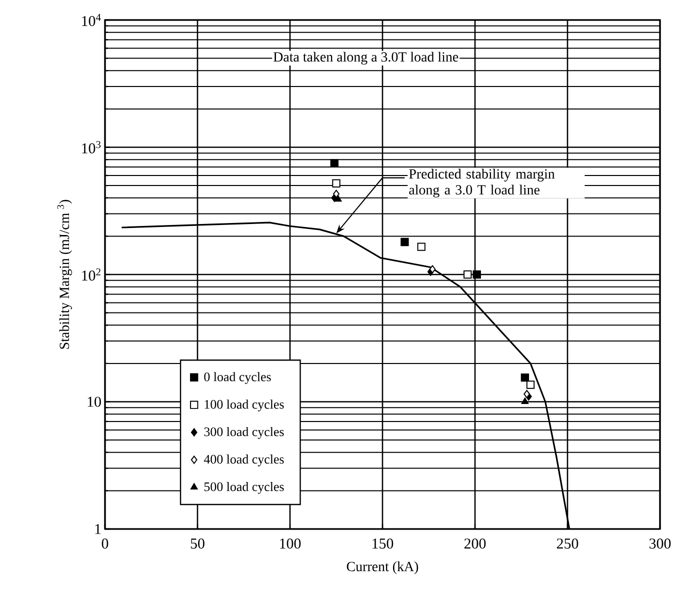 This screenshot has width=699, height=616. Describe the element at coordinates (244, 406) in the screenshot. I see `legend-label: 100 load cycles` at that location.